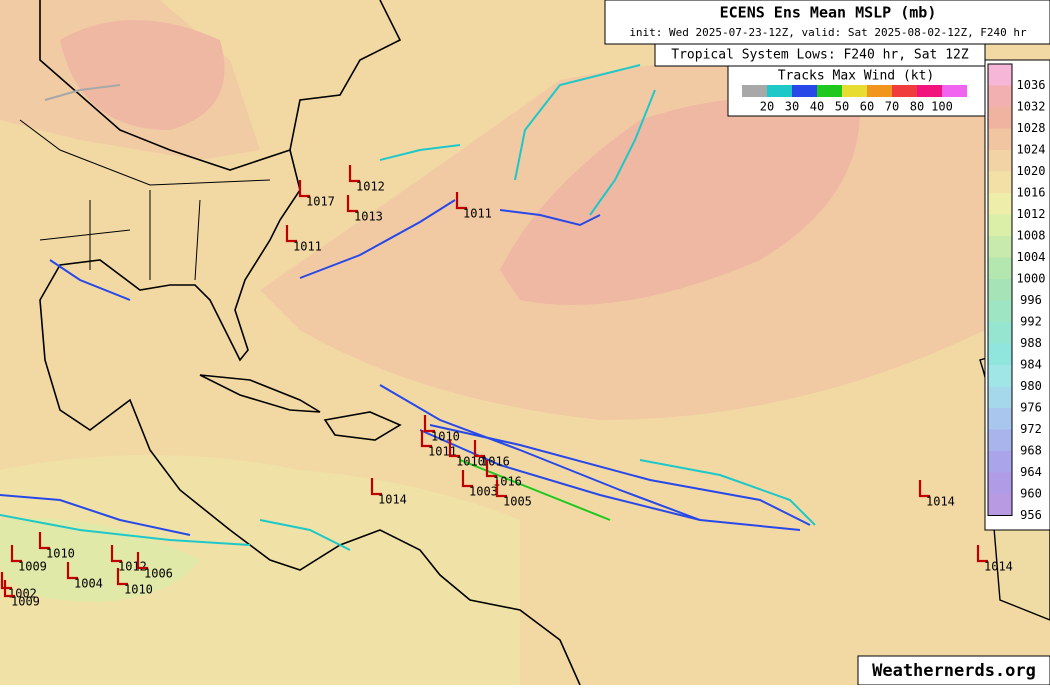 The height and width of the screenshot is (689, 1050). What do you see at coordinates (1031, 85) in the screenshot?
I see `colorbar-label: 1036` at bounding box center [1031, 85].